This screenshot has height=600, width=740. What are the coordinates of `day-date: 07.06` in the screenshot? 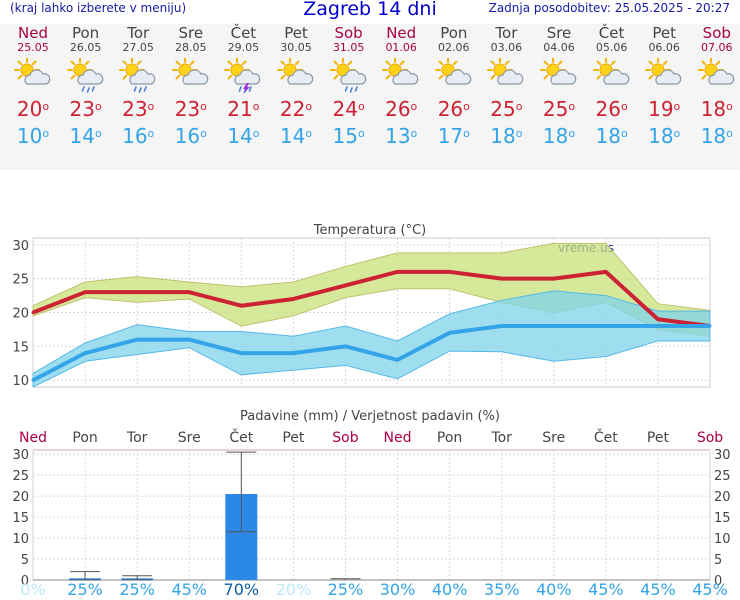 It's located at (717, 47).